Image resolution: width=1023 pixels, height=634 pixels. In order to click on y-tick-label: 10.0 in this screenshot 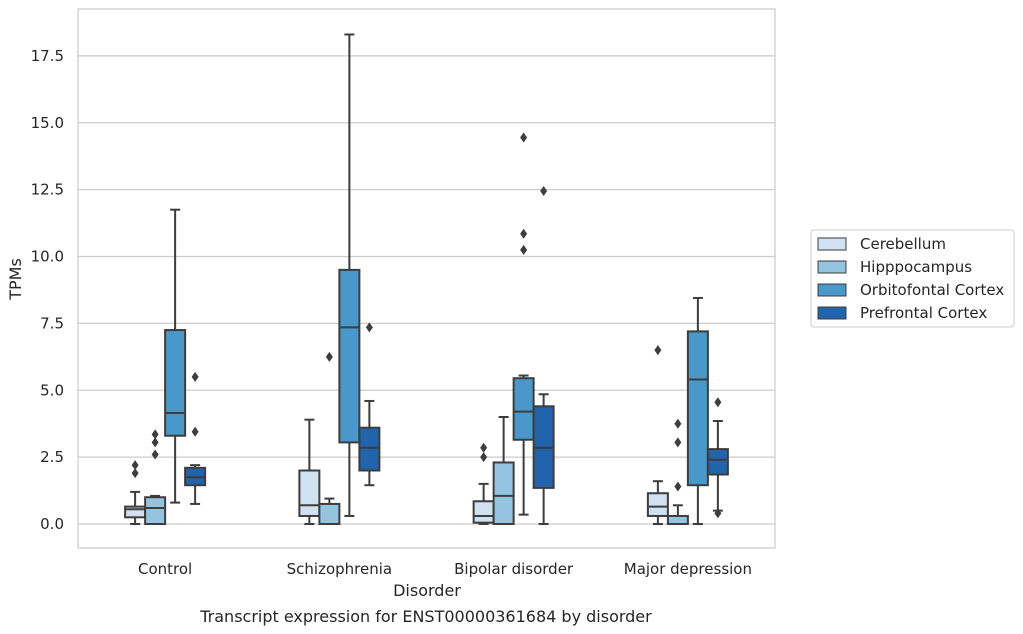, I will do `click(47, 257)`.